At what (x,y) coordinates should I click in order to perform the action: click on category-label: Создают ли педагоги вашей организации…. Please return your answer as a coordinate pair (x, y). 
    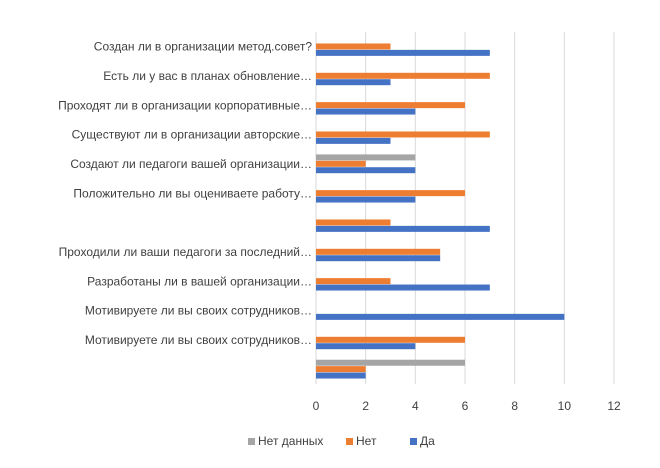
    Looking at the image, I should click on (191, 164).